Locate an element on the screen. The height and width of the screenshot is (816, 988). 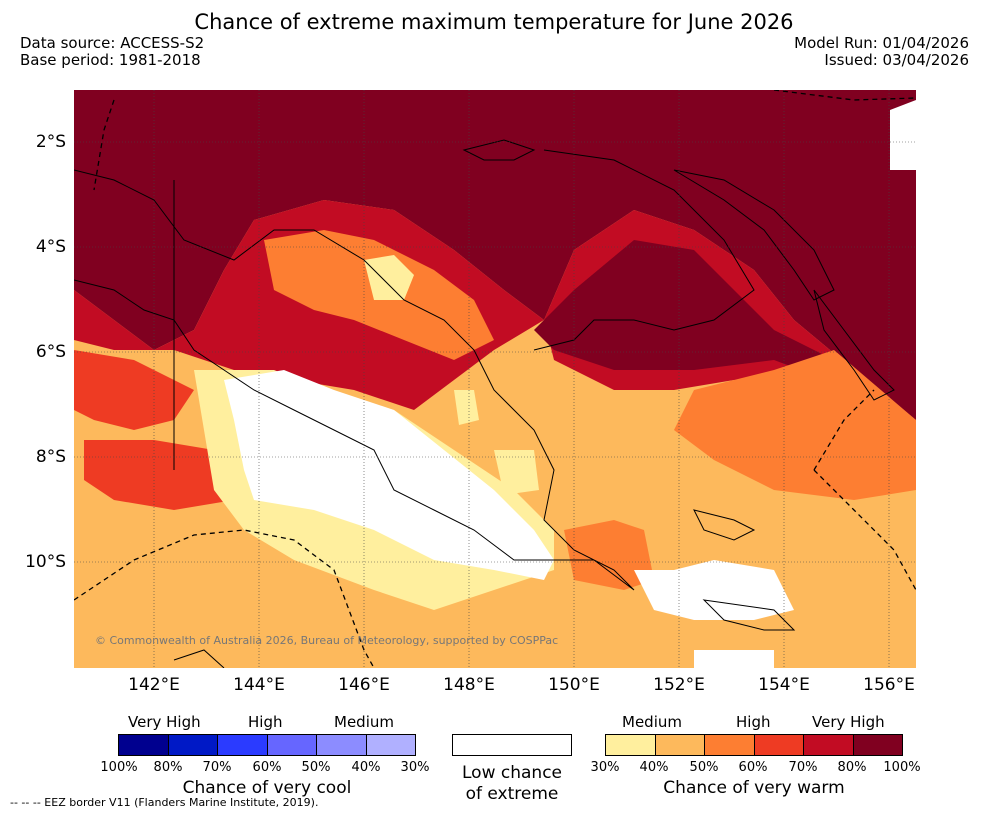
meta-right: Model Run: 01/04/2026 Issued: 03/04/2026 is located at coordinates (881, 52).